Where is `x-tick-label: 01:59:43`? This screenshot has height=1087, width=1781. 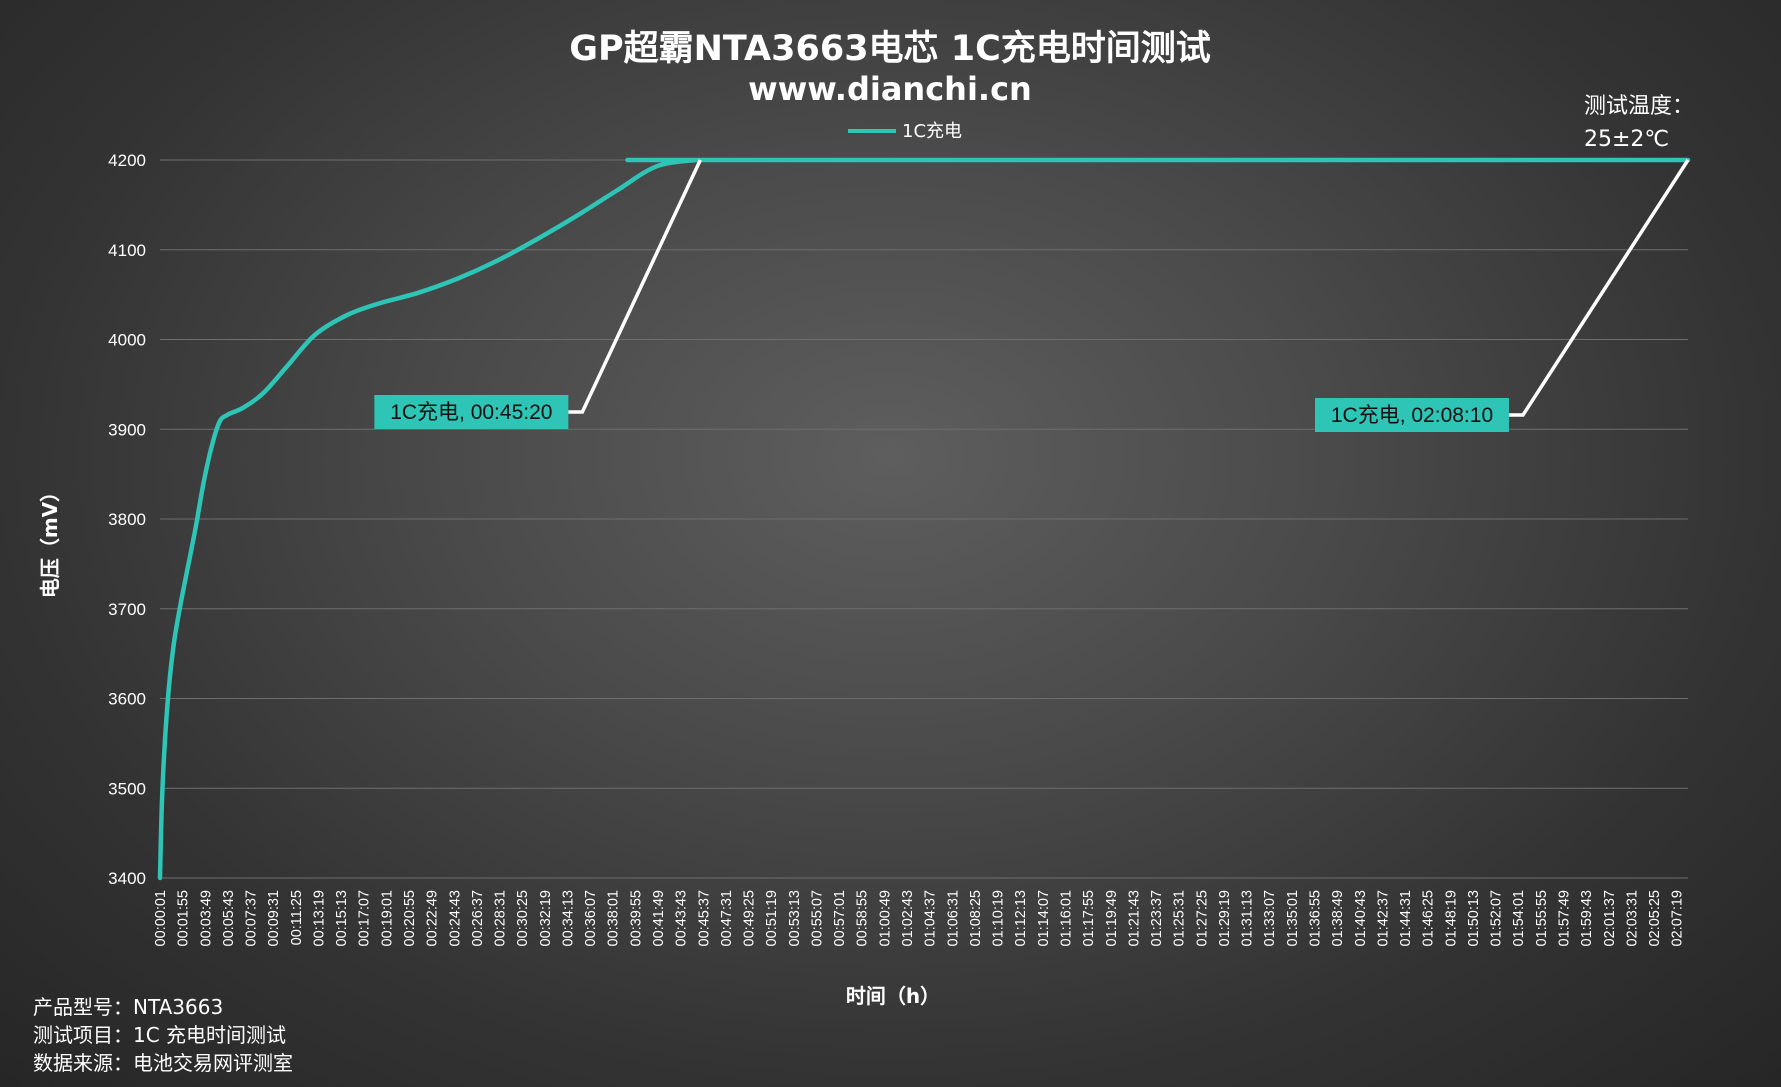 x-tick-label: 01:59:43 is located at coordinates (1587, 918).